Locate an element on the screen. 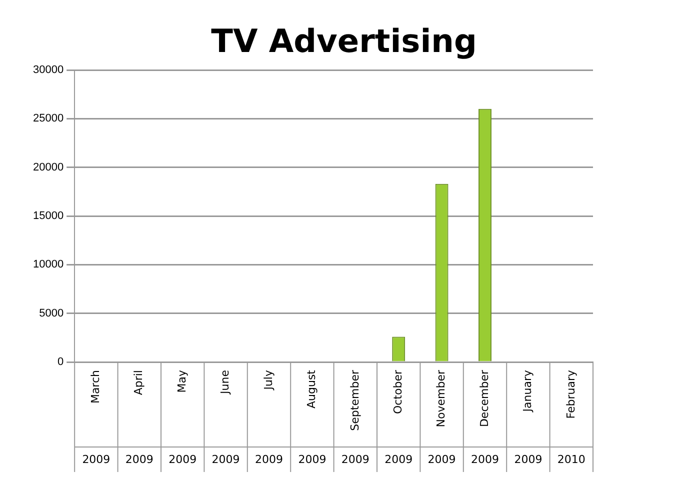 Image resolution: width=688 pixels, height=498 pixels. category-label: June 2009 is located at coordinates (226, 418).